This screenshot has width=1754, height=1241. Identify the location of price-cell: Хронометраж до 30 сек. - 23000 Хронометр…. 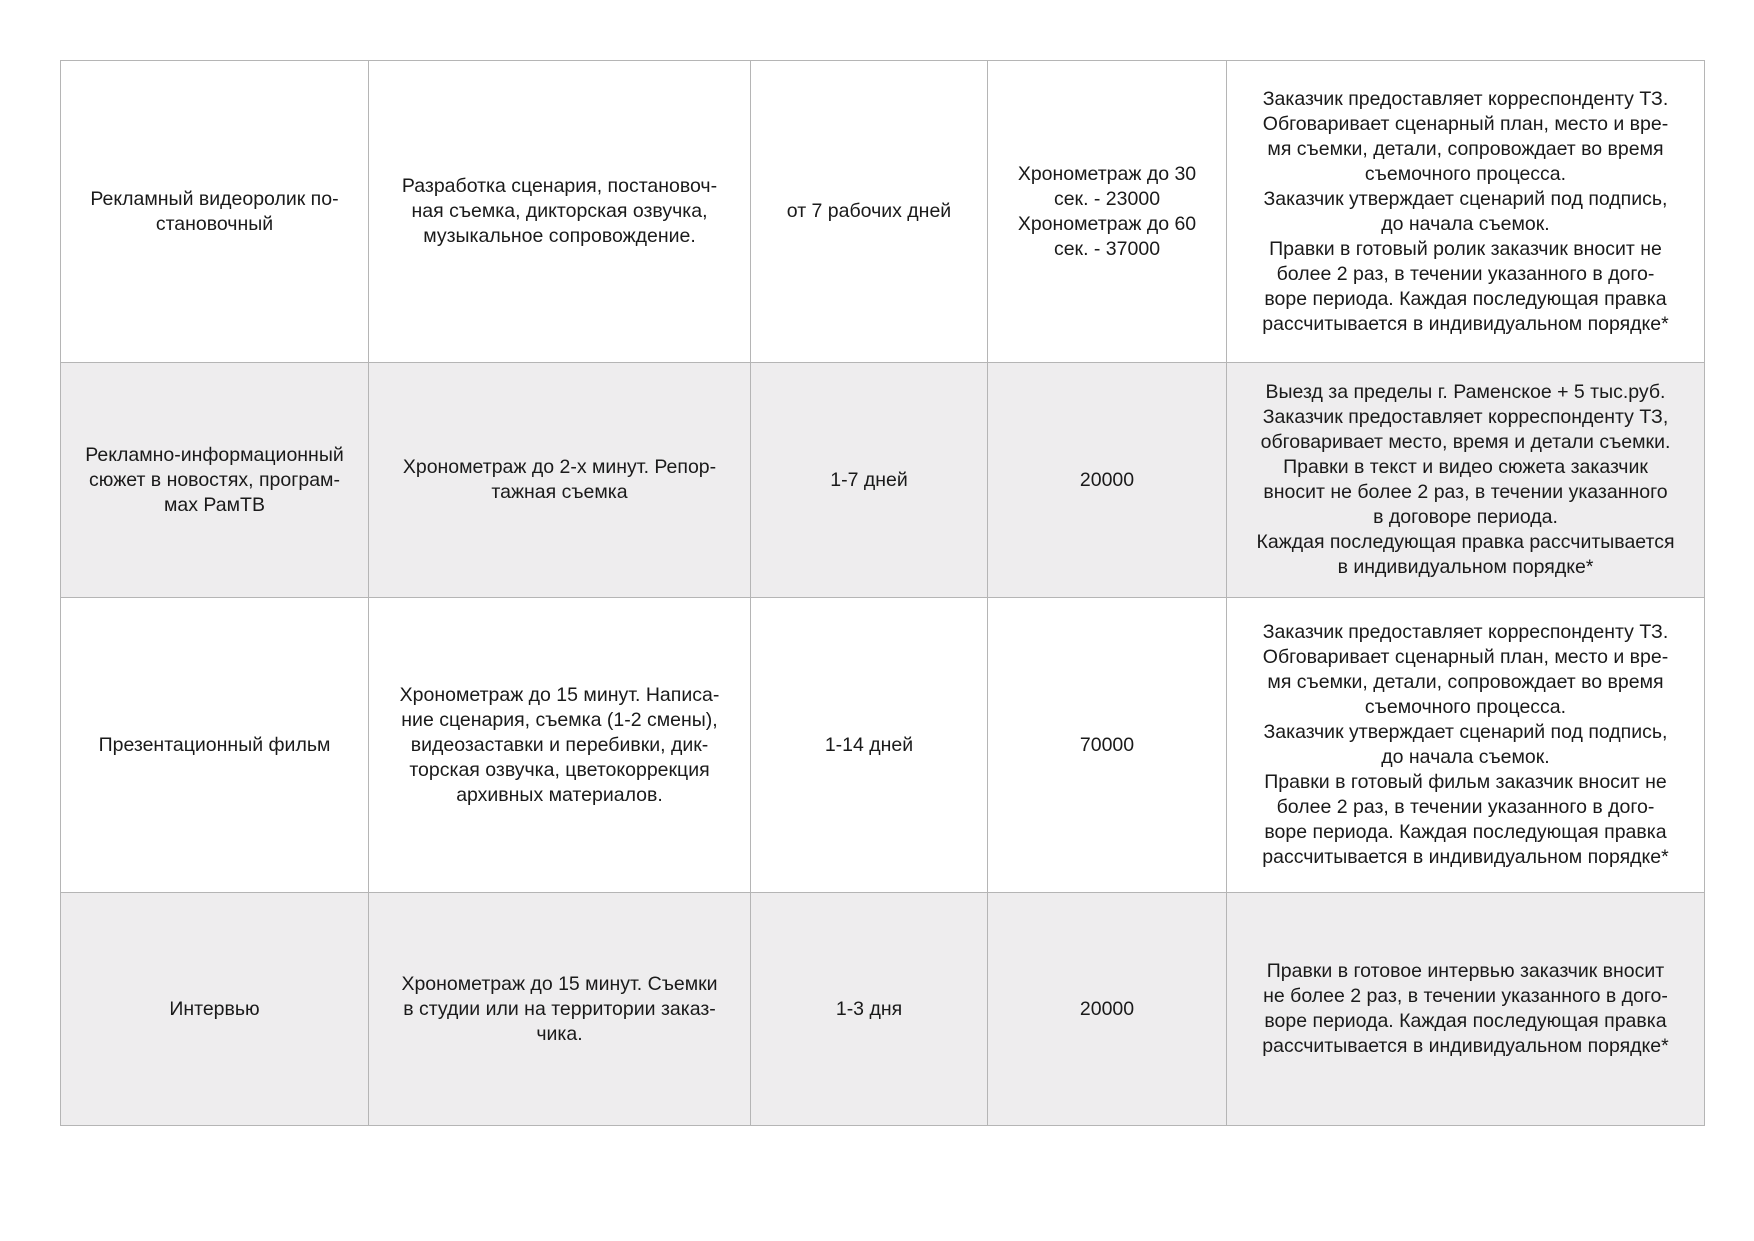
(1107, 211).